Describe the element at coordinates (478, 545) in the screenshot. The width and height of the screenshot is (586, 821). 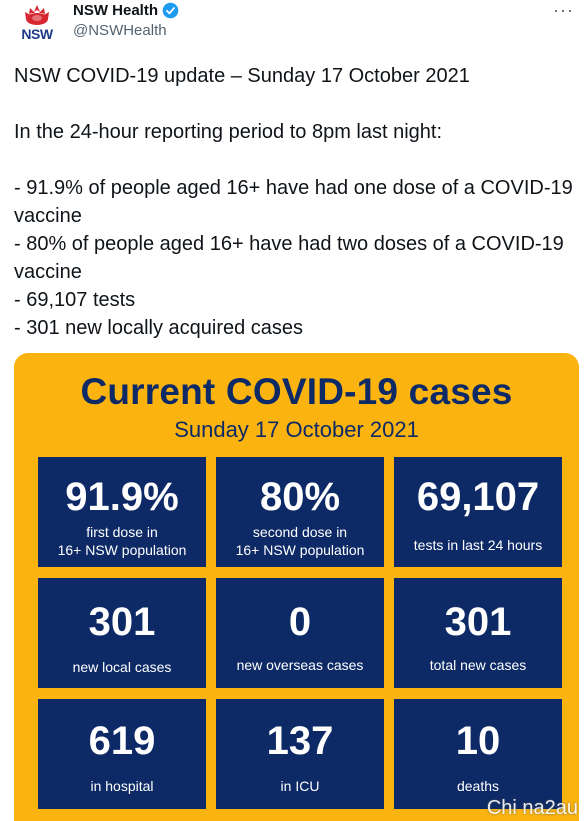
I see `stat-label: tests in last 24 hours` at that location.